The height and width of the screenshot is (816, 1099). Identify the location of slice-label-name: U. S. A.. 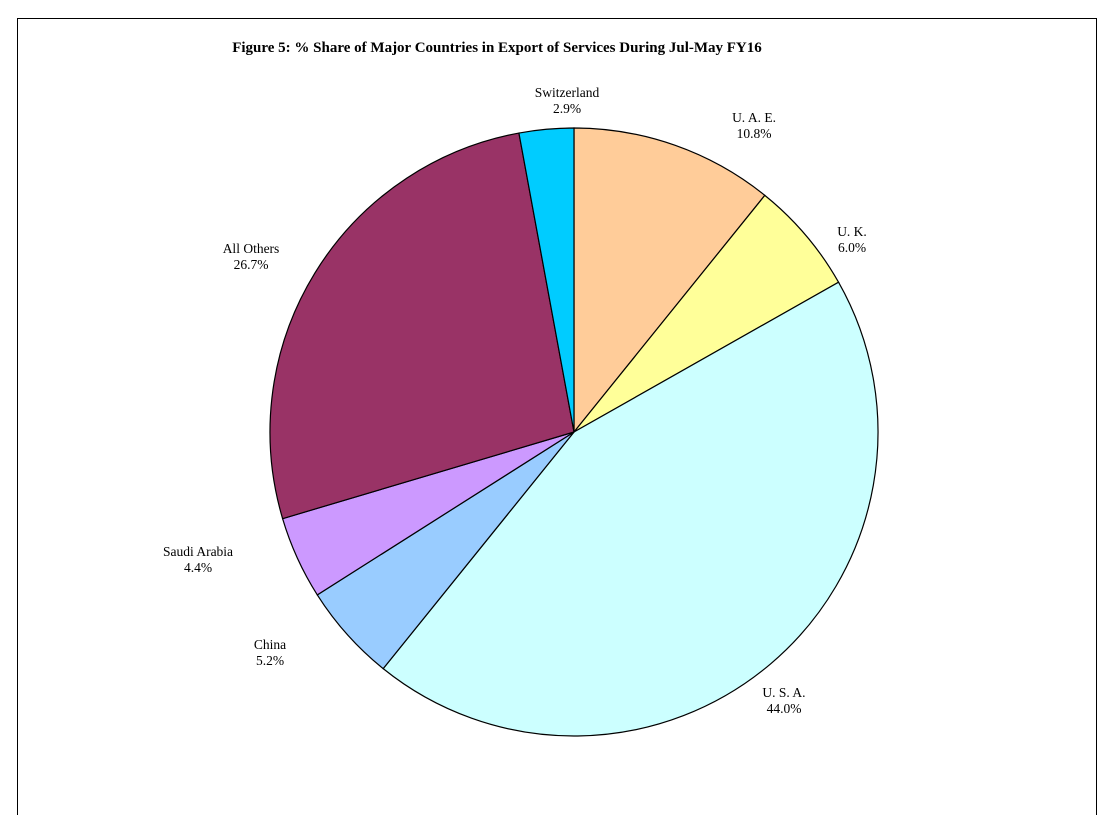
(783, 692).